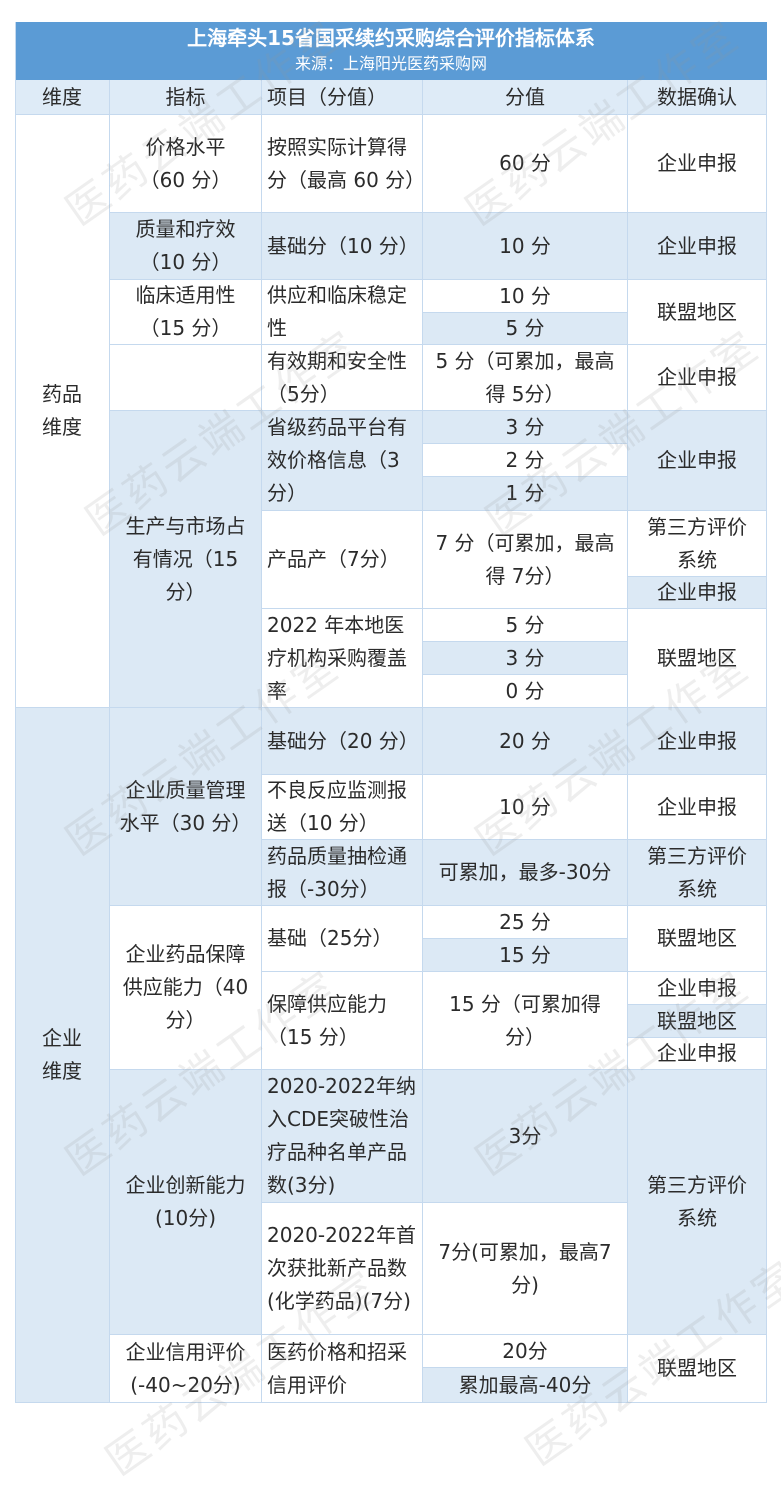 The image size is (781, 1488). I want to click on indicator-innovation: 企业创新能力(10分), so click(186, 1202).